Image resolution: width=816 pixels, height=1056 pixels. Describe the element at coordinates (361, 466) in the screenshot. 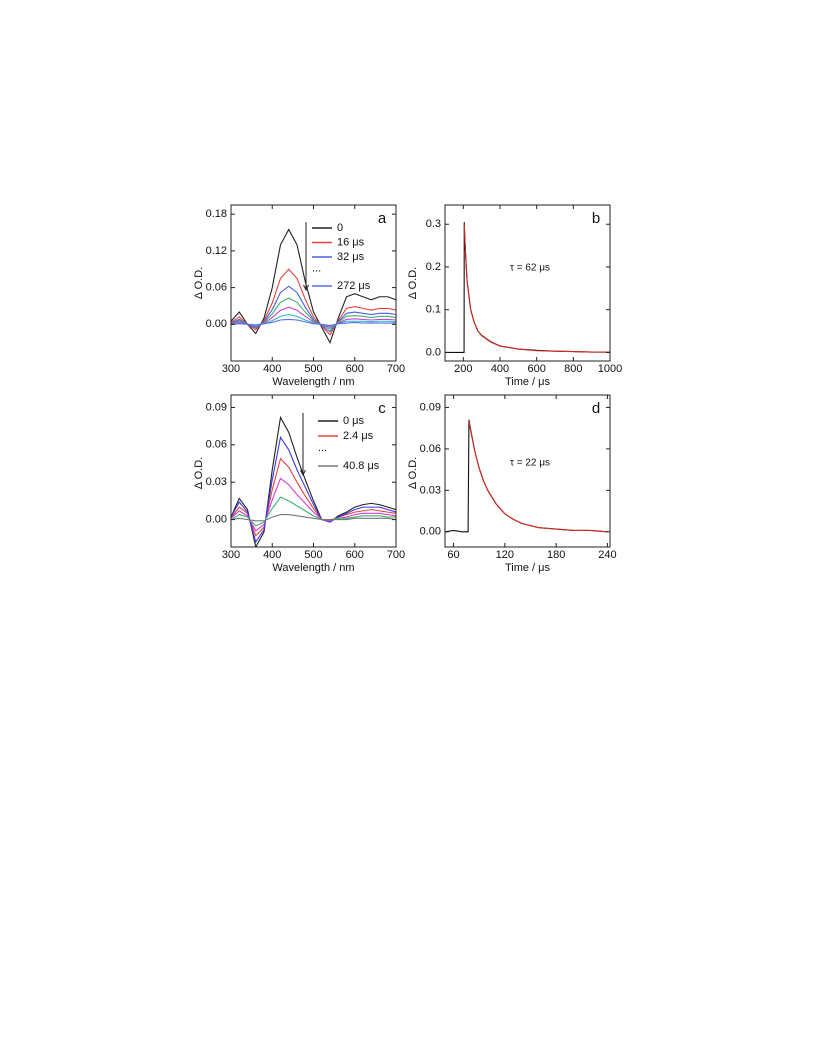

I see `legend-label: 40.8 μs` at that location.